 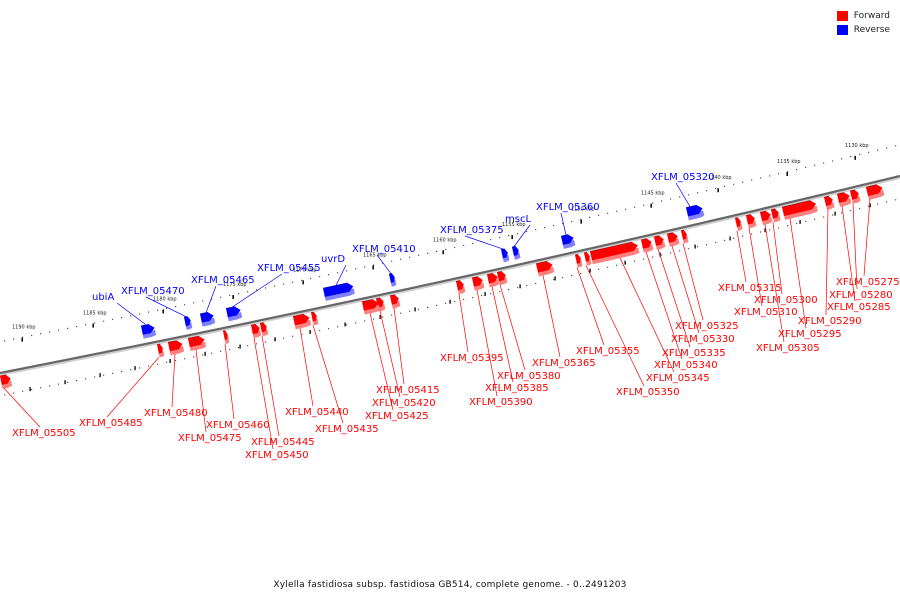 What do you see at coordinates (95, 314) in the screenshot?
I see `kbp-tick-label: 1185 kbp` at bounding box center [95, 314].